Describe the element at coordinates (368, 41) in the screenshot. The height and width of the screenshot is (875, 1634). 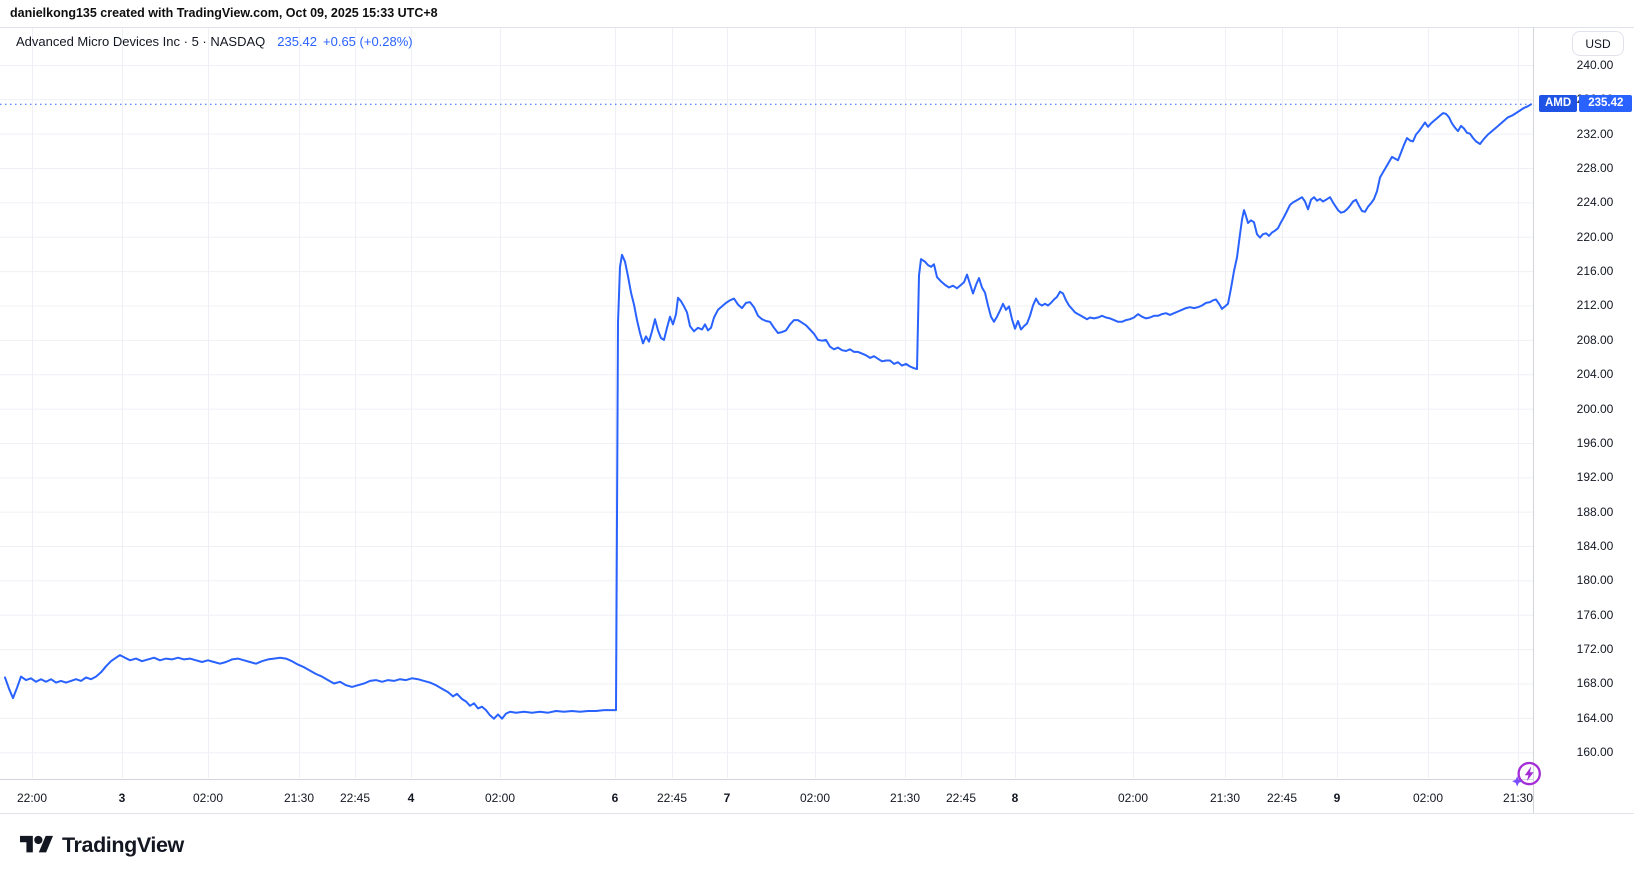
I see `price-change-text: +0.65 (+0.28%)` at that location.